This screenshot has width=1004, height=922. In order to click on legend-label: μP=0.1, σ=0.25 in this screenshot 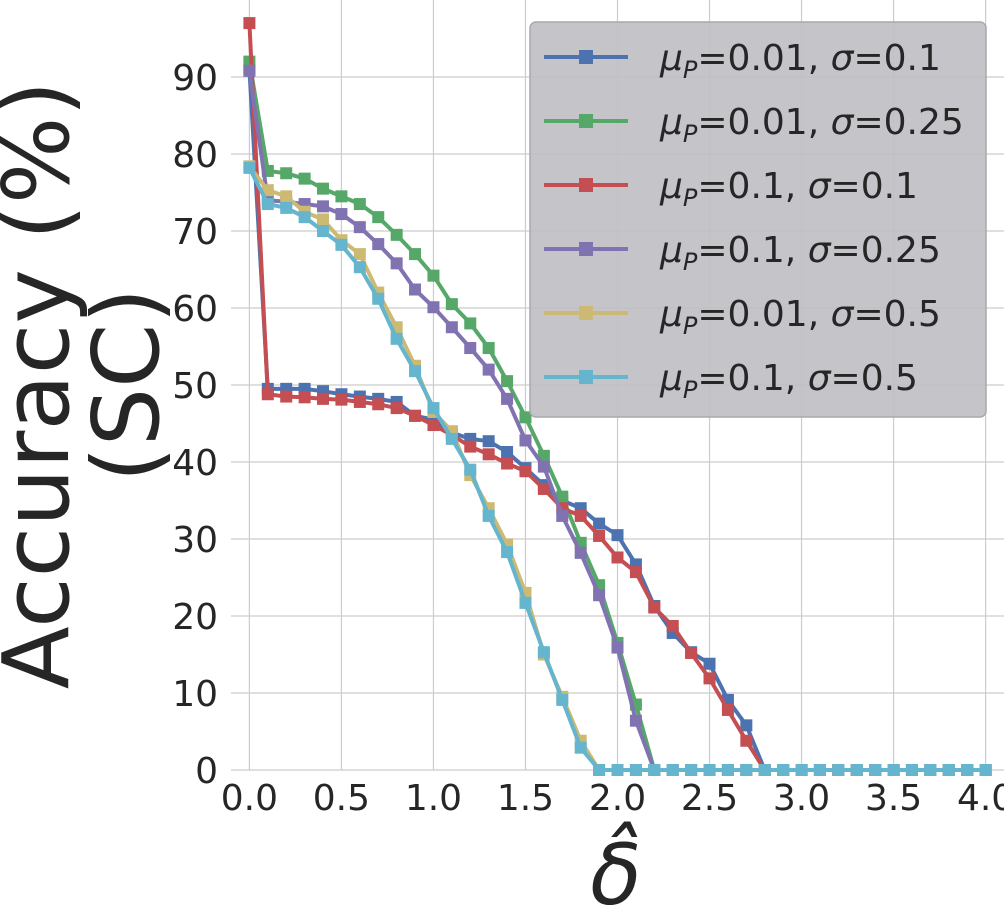, I will do `click(800, 253)`.